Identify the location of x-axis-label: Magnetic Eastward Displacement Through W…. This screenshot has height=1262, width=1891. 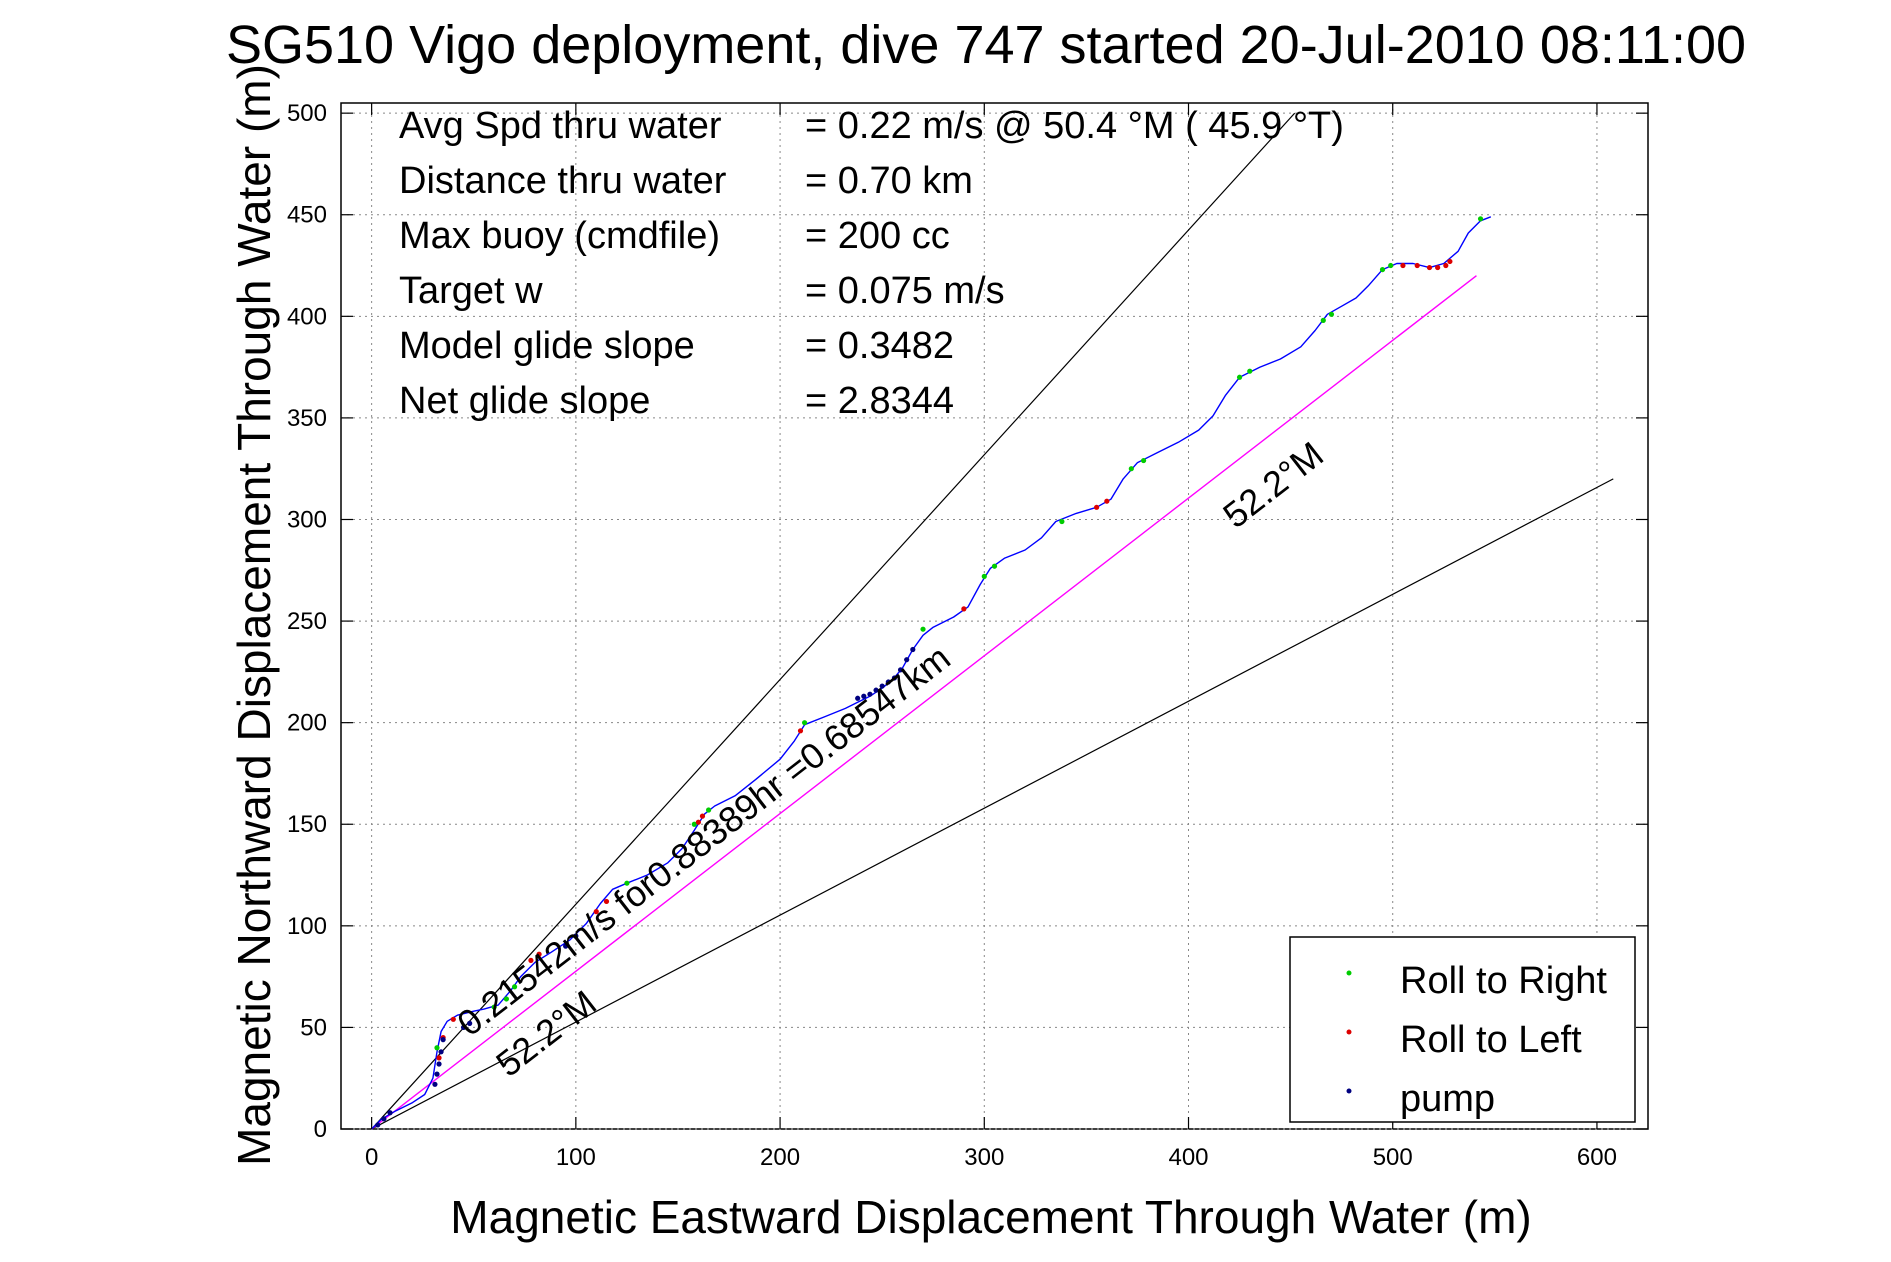
(990, 1217).